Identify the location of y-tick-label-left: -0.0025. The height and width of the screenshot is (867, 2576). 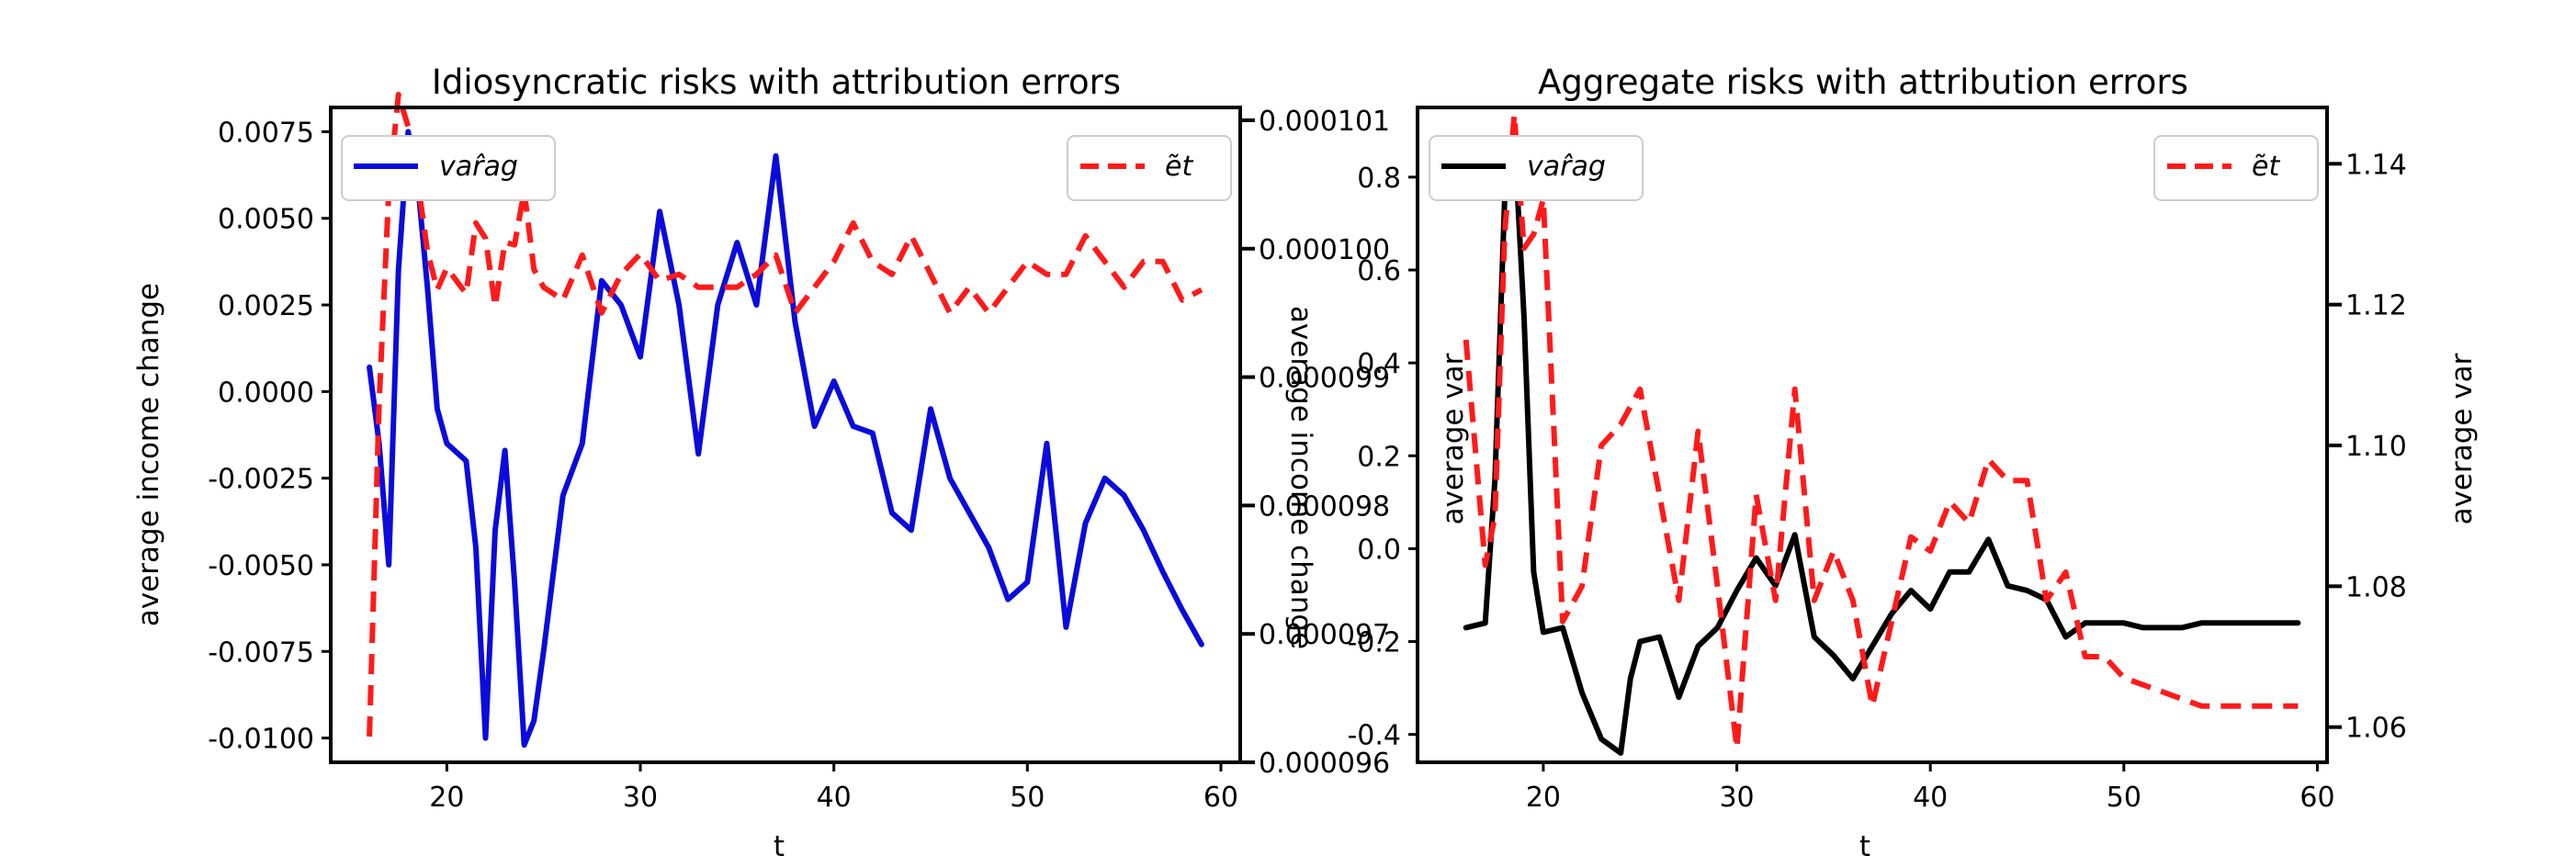
(261, 480).